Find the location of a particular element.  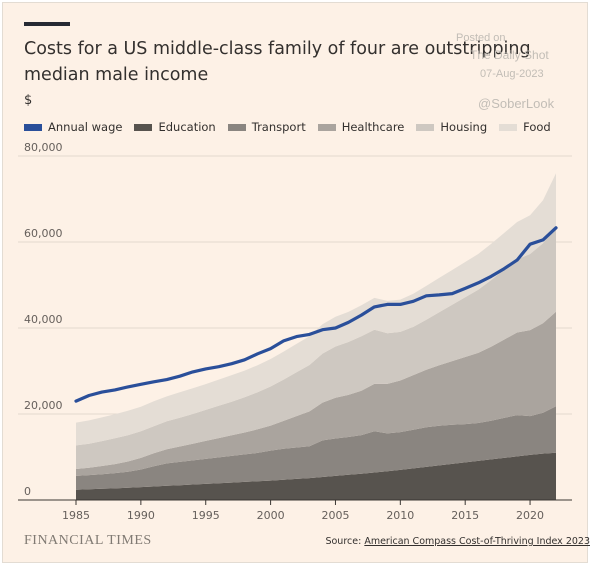

title-accent-bar is located at coordinates (47, 24).